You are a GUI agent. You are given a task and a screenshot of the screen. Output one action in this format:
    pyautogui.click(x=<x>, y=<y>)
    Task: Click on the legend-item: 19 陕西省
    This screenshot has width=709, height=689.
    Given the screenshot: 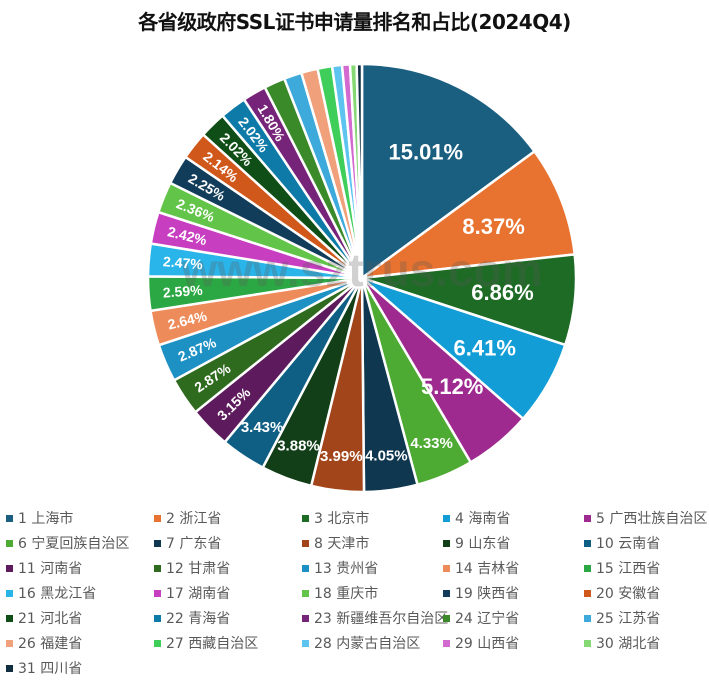 What is the action you would take?
    pyautogui.click(x=481, y=593)
    